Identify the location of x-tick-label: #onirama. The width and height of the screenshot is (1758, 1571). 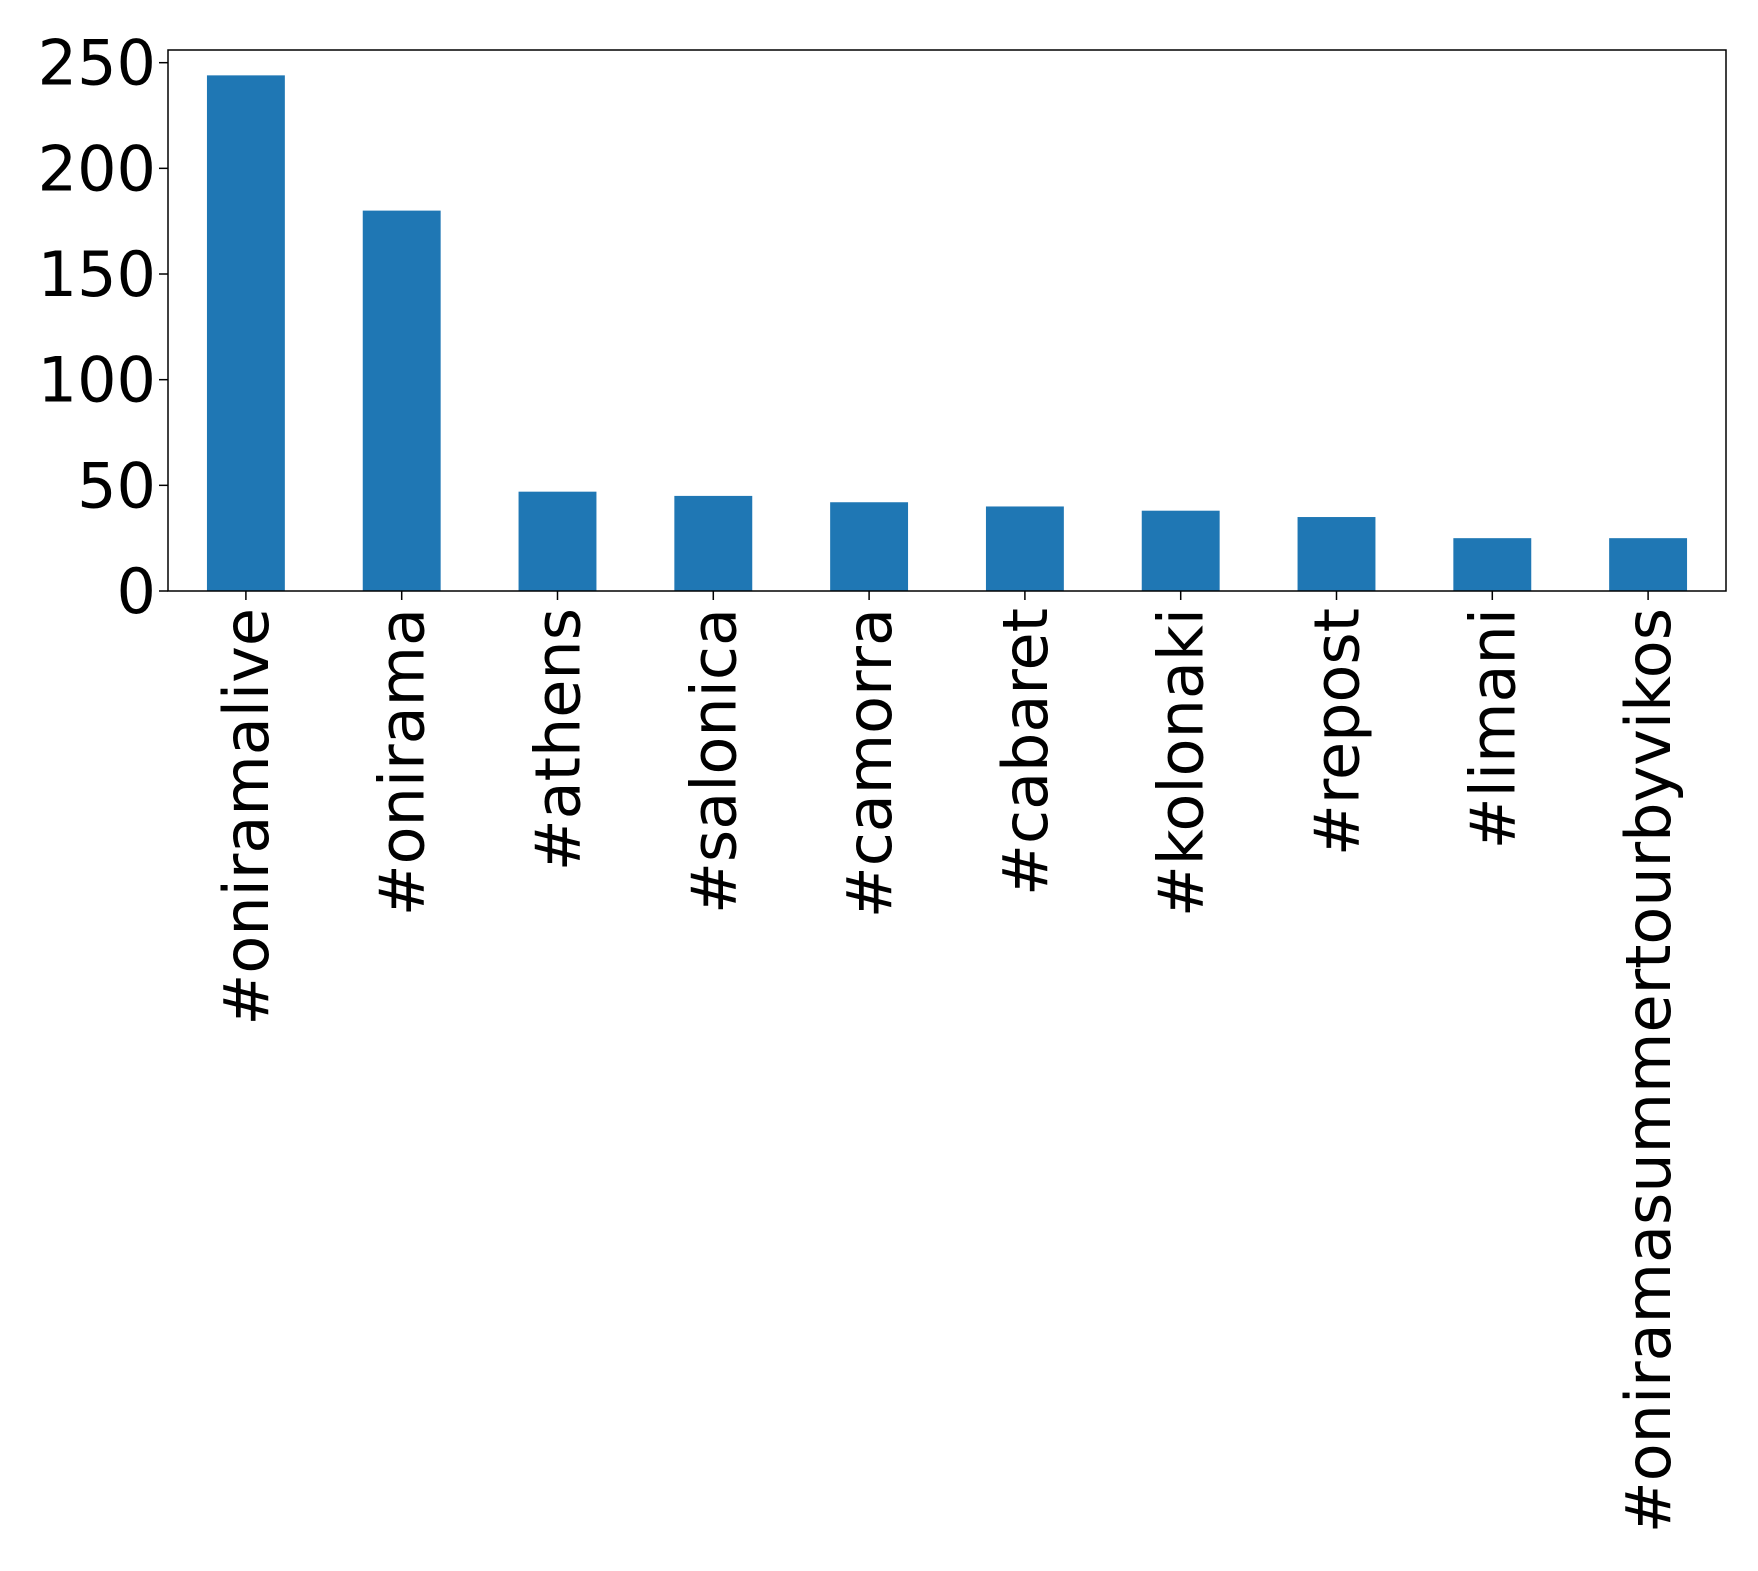
(402, 762).